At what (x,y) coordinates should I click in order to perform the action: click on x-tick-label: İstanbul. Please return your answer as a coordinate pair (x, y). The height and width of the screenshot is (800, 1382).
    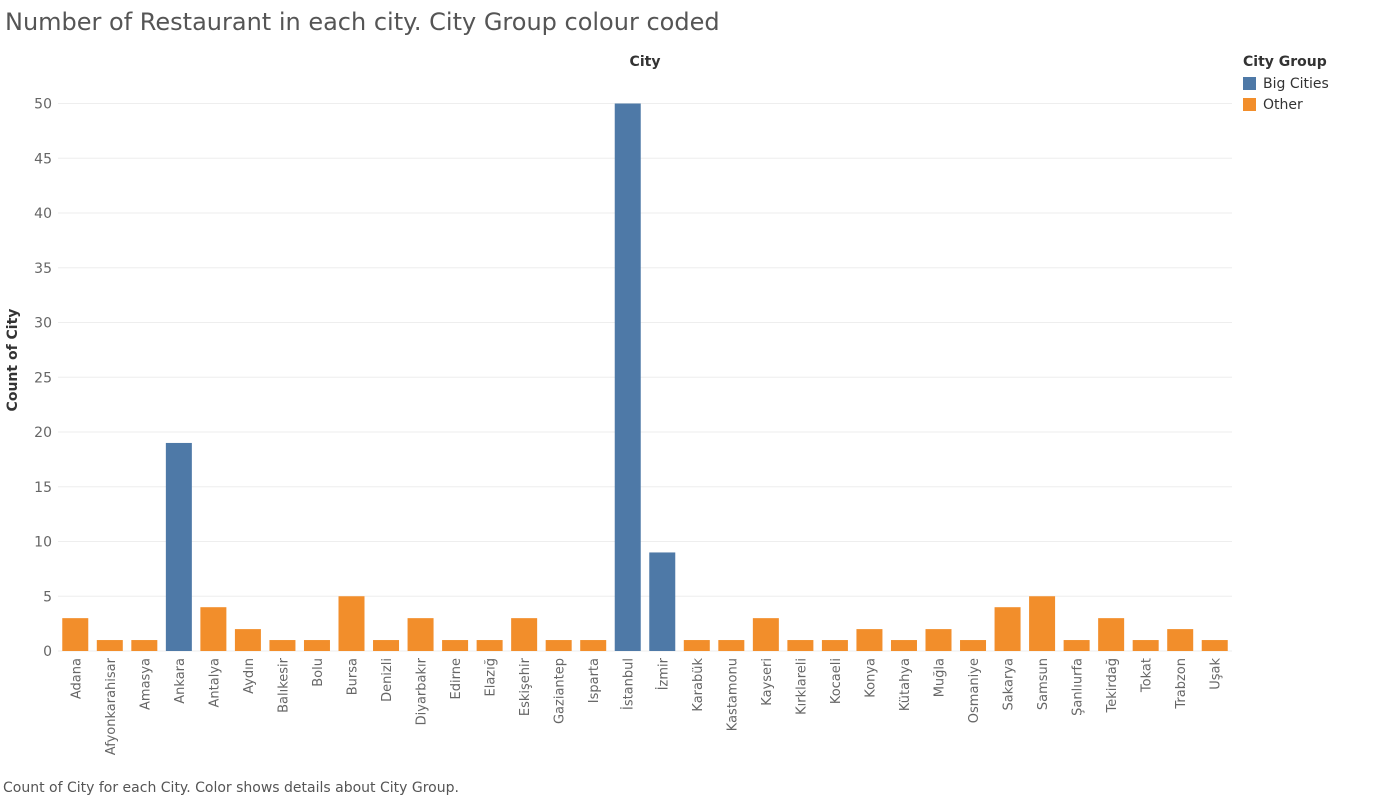
    Looking at the image, I should click on (629, 684).